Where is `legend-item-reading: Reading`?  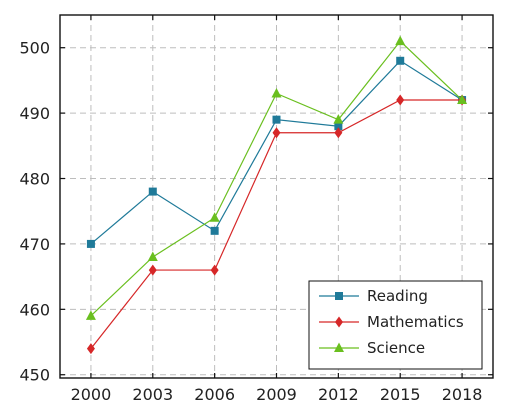
legend-item-reading: Reading is located at coordinates (373, 296).